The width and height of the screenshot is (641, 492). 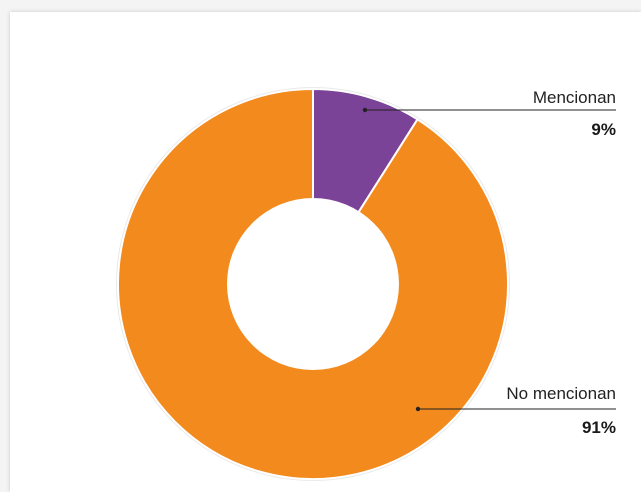 What do you see at coordinates (599, 427) in the screenshot?
I see `slice-value-no-mencionan: 91%` at bounding box center [599, 427].